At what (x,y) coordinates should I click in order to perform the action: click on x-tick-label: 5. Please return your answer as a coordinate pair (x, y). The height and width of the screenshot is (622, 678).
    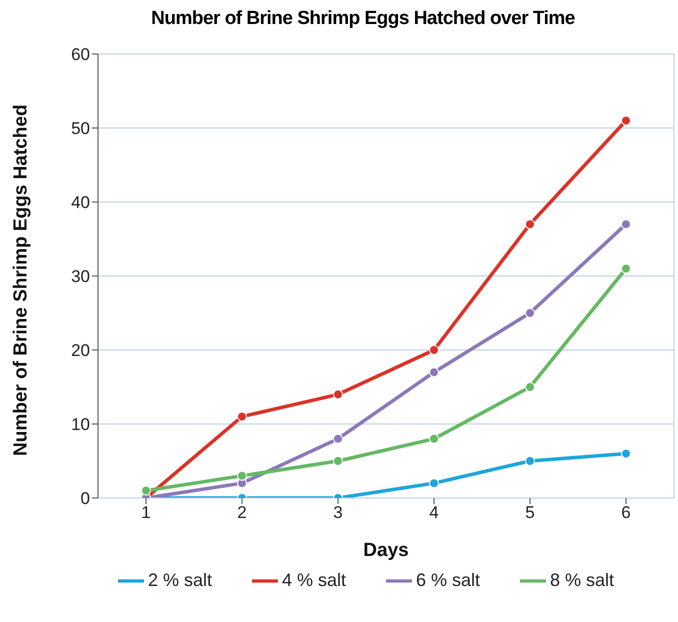
    Looking at the image, I should click on (530, 512).